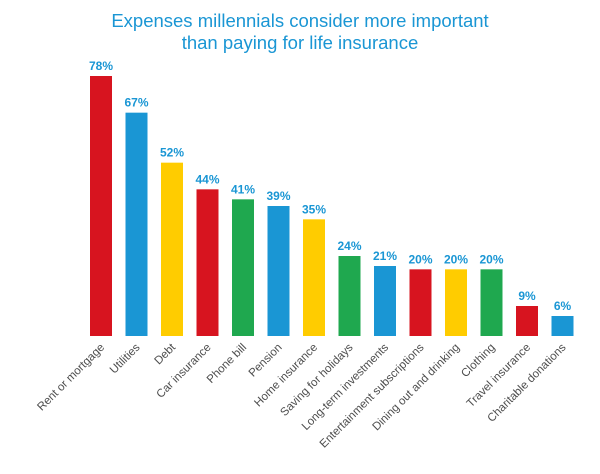 The image size is (600, 474). What do you see at coordinates (562, 326) in the screenshot?
I see `bar-charitable-donations` at bounding box center [562, 326].